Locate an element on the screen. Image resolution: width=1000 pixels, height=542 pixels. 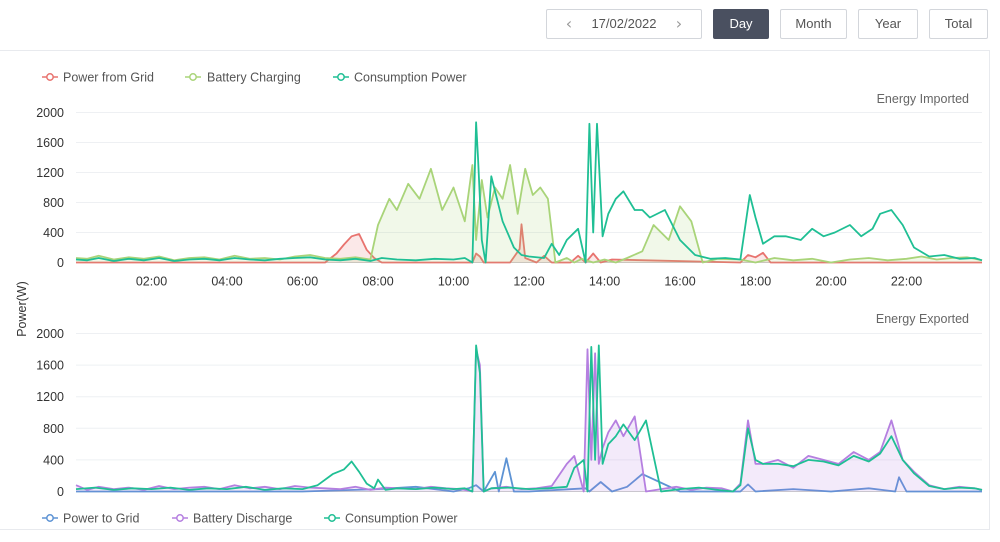
exported-y-tick-label: 400 is located at coordinates (53, 460).